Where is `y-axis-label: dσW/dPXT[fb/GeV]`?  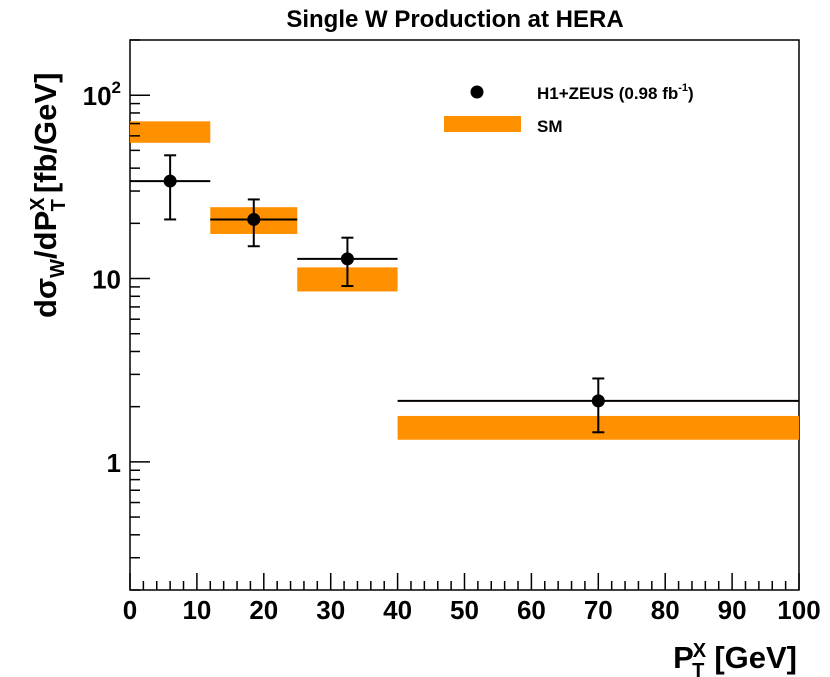 y-axis-label: dσW/dPXT[fb/GeV] is located at coordinates (48, 195).